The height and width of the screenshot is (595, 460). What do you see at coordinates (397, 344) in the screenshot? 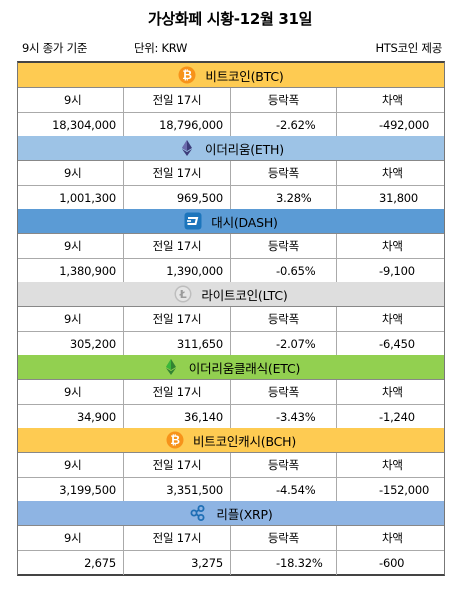
I see `change-amount: -6,450` at bounding box center [397, 344].